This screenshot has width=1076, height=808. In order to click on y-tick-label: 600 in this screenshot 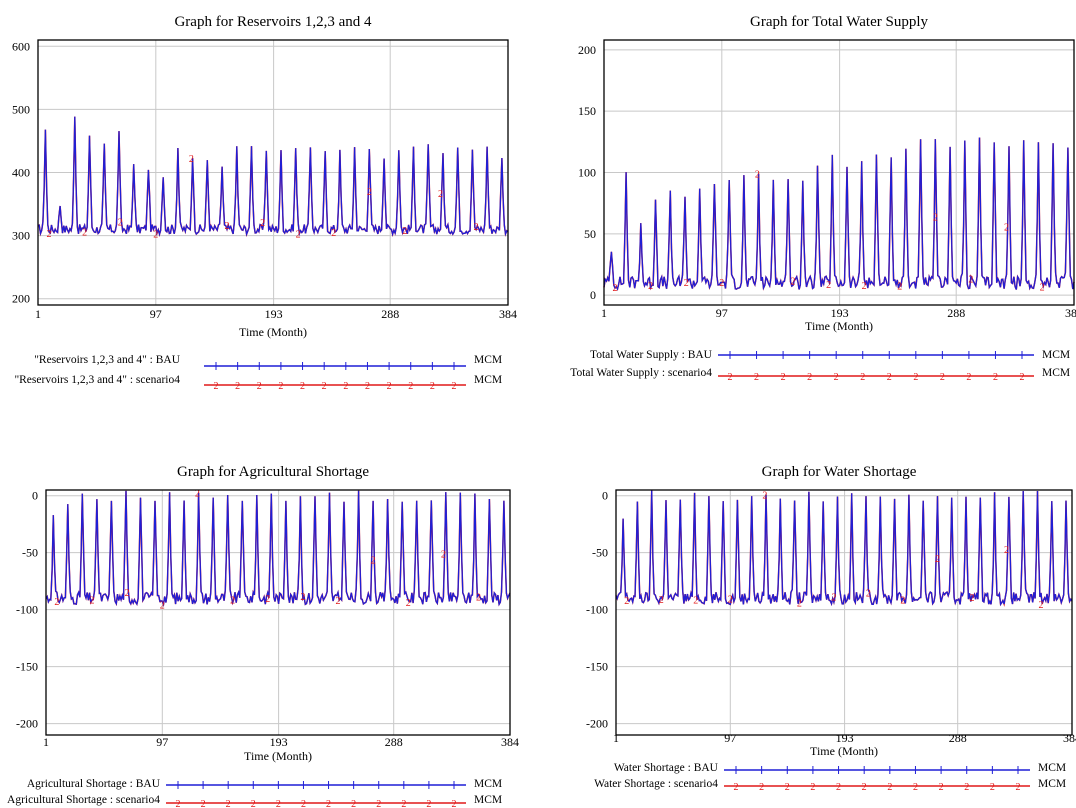, I will do `click(21, 46)`.